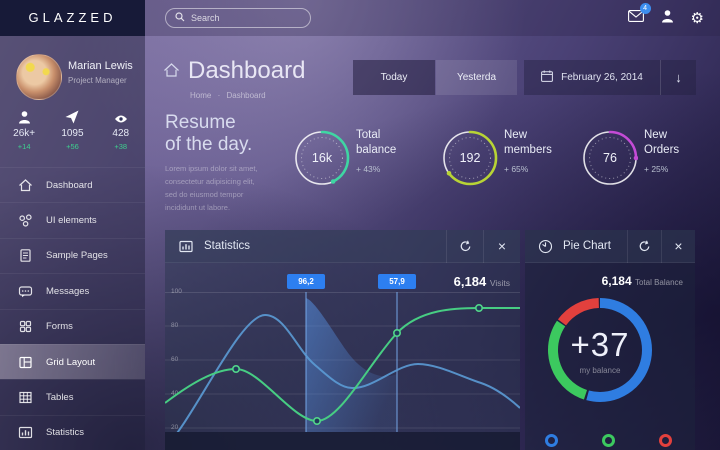  What do you see at coordinates (72, 326) in the screenshot?
I see `sidebar-item-forms: Forms` at bounding box center [72, 326].